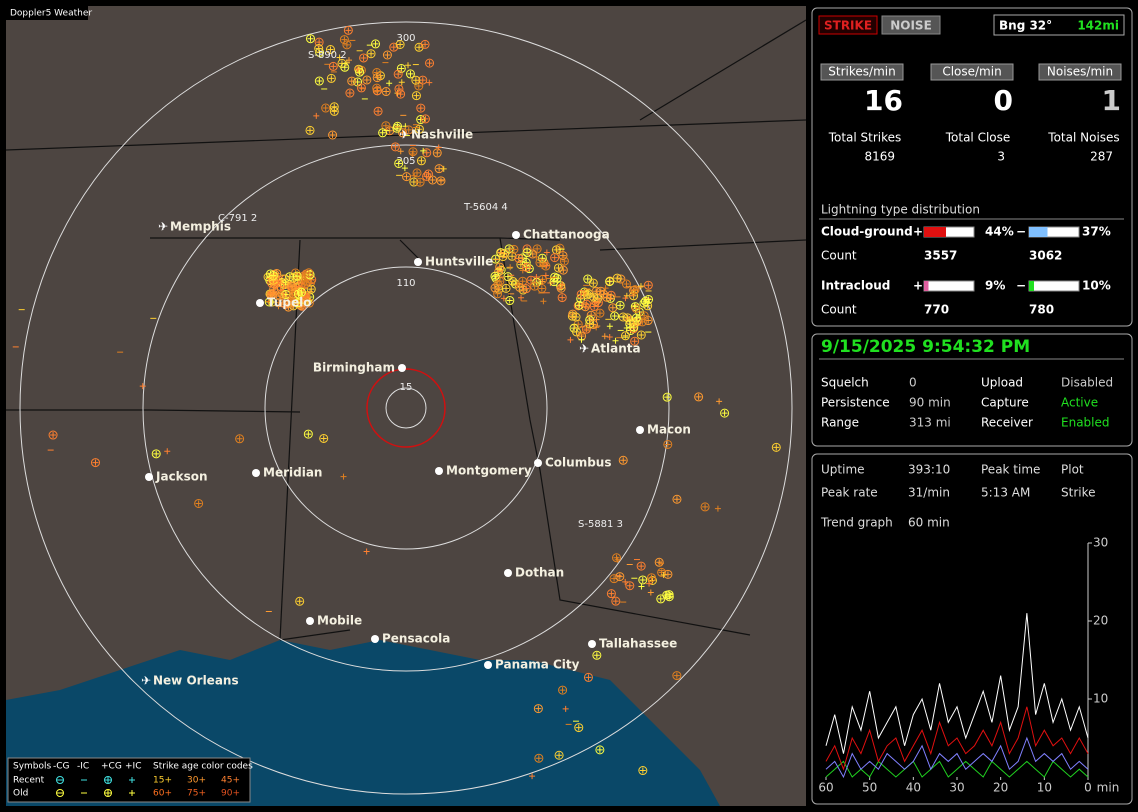 Image resolution: width=1138 pixels, height=812 pixels. Describe the element at coordinates (1085, 423) in the screenshot. I see `setting-value: Enabled` at that location.